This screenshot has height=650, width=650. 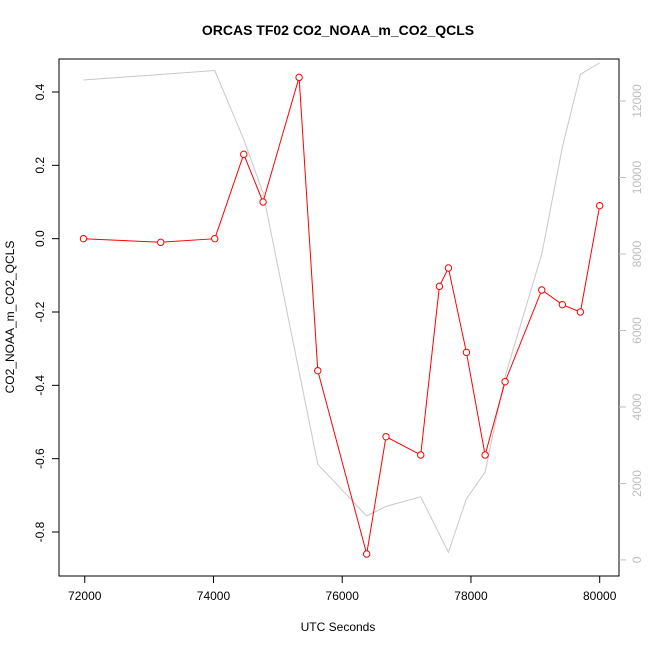 I want to click on y2-tick-label: 0, so click(x=637, y=559).